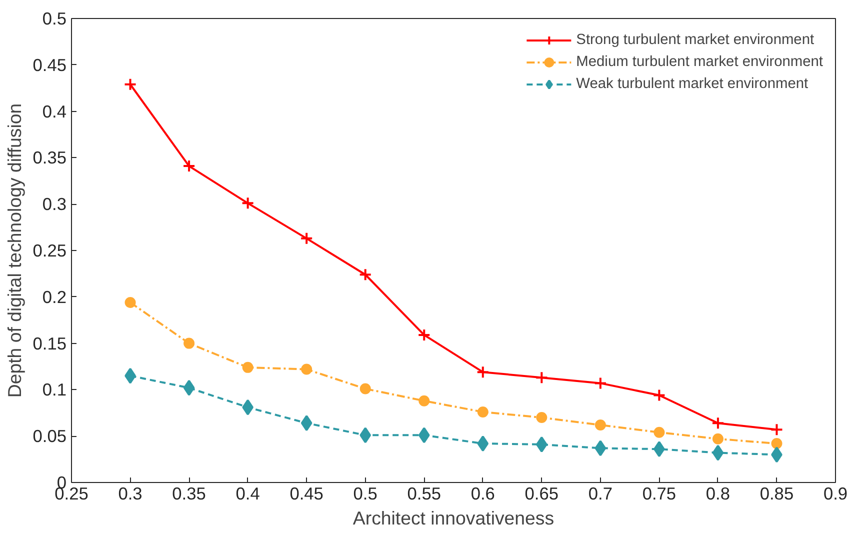  Describe the element at coordinates (699, 62) in the screenshot. I see `legend-label: Medium turbulent market environment` at that location.